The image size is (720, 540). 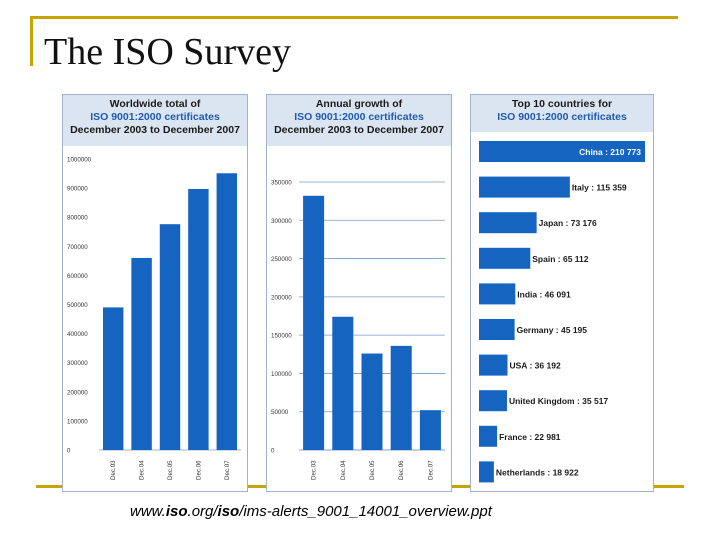 I want to click on chart-title-line1: Worldwide total of, so click(x=155, y=104).